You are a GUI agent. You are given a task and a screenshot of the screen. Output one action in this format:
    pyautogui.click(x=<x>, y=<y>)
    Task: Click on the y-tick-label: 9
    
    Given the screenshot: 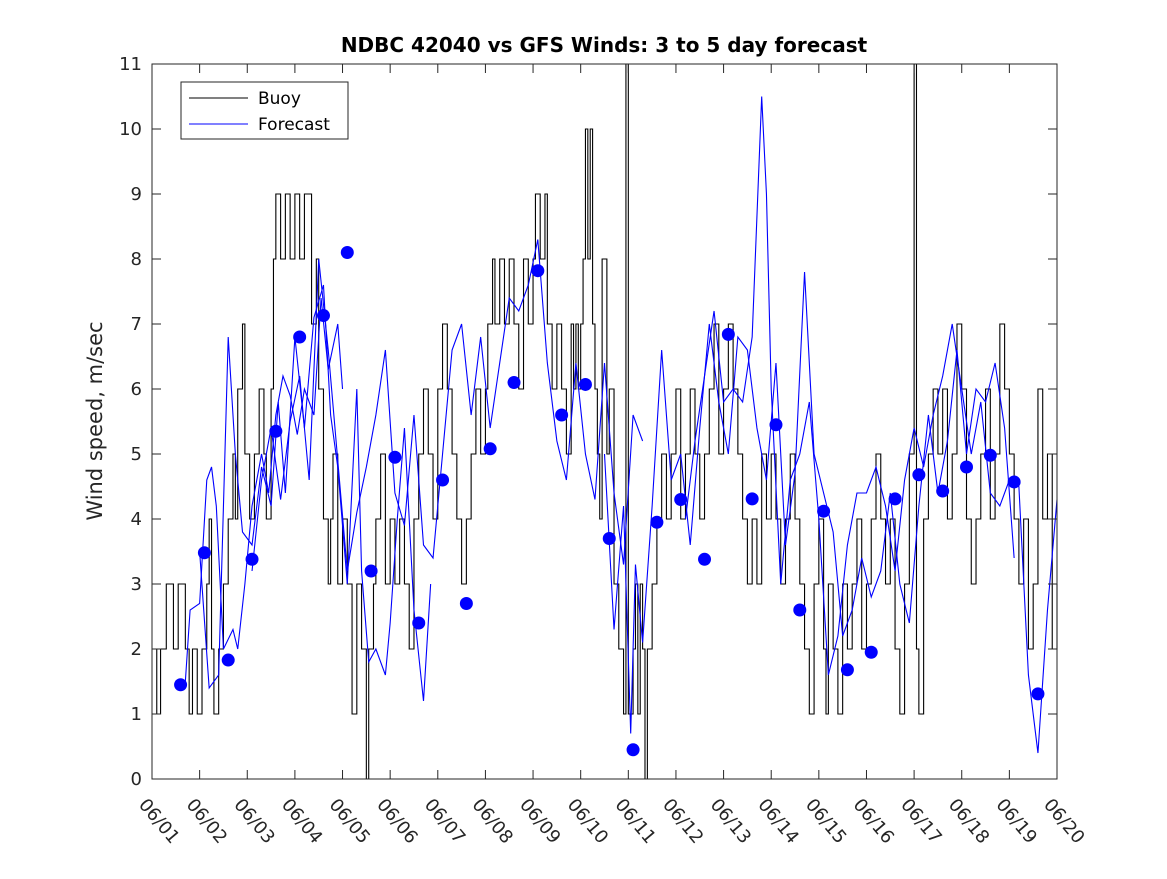 What is the action you would take?
    pyautogui.click(x=136, y=194)
    